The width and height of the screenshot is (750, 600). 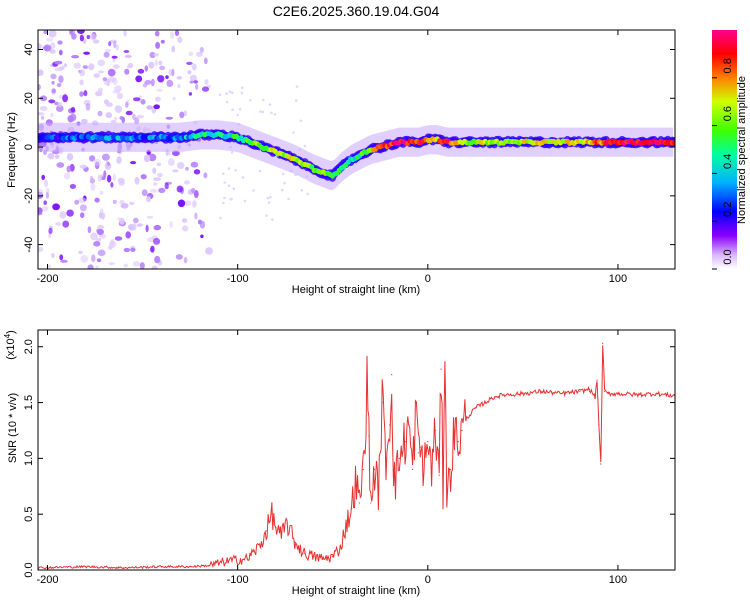 I want to click on x-tick-label: 100, so click(x=618, y=580).